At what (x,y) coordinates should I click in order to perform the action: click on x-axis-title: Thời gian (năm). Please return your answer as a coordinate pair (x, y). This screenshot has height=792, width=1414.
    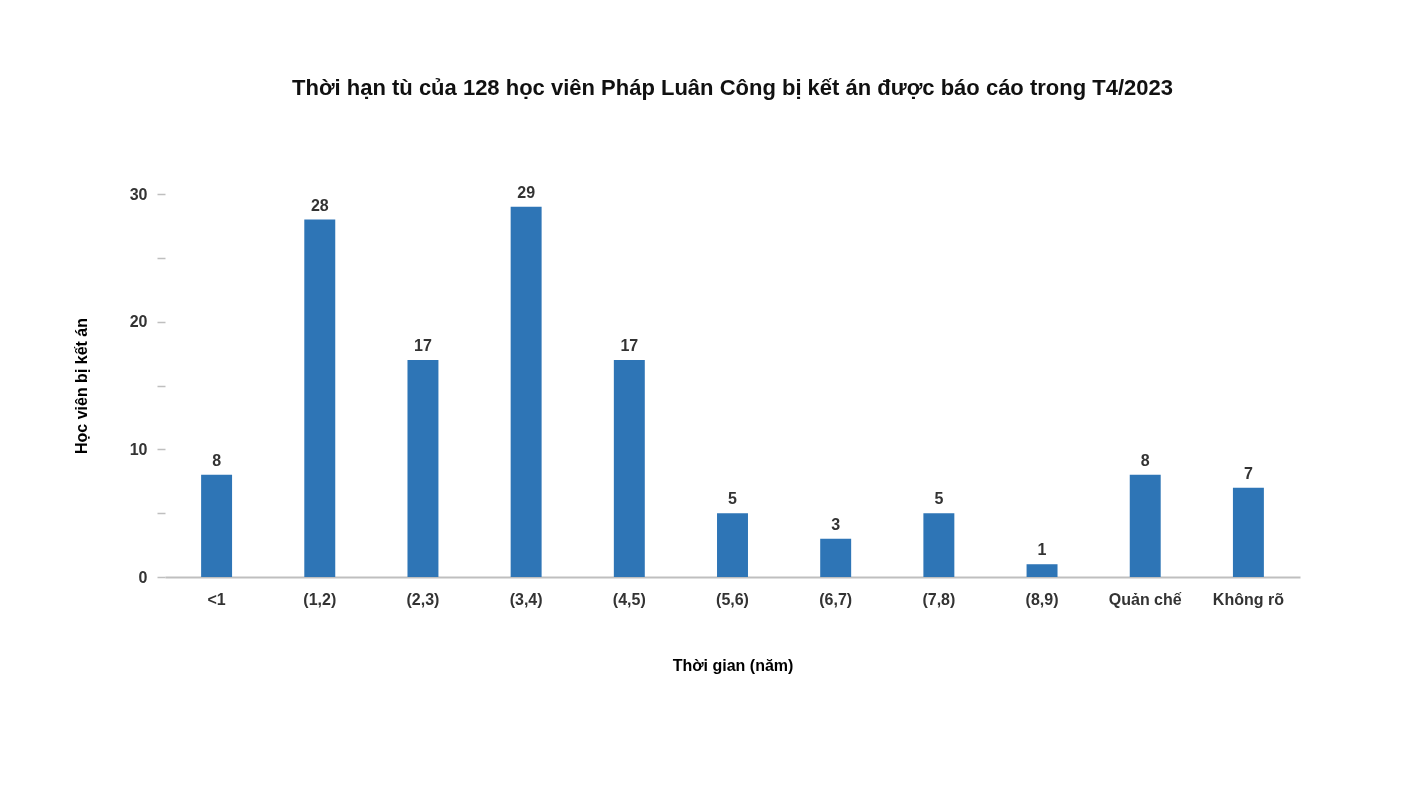
    Looking at the image, I should click on (733, 665).